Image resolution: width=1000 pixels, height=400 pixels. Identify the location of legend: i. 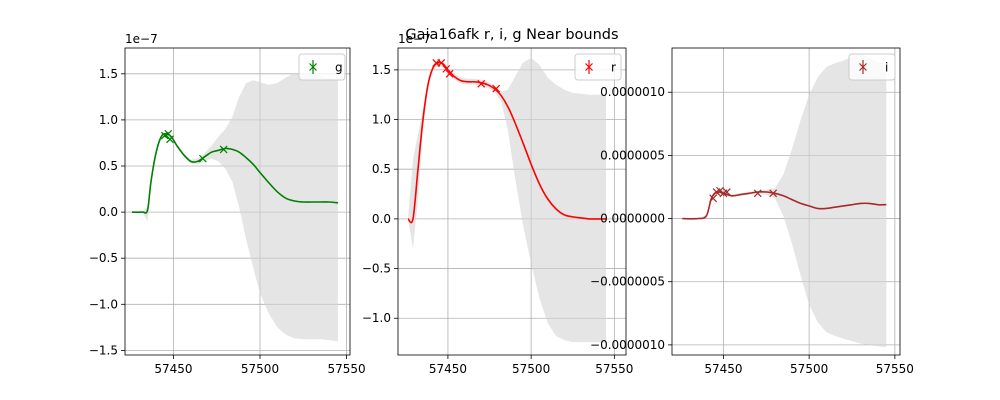
(872, 67).